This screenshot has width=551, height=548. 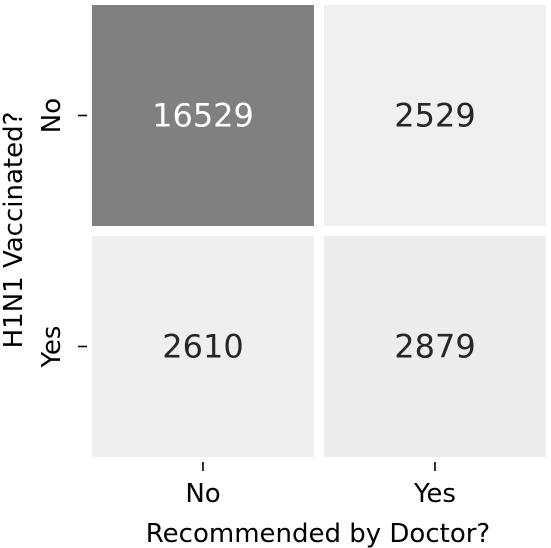 I want to click on y-axis: No Yes, so click(x=62, y=233).